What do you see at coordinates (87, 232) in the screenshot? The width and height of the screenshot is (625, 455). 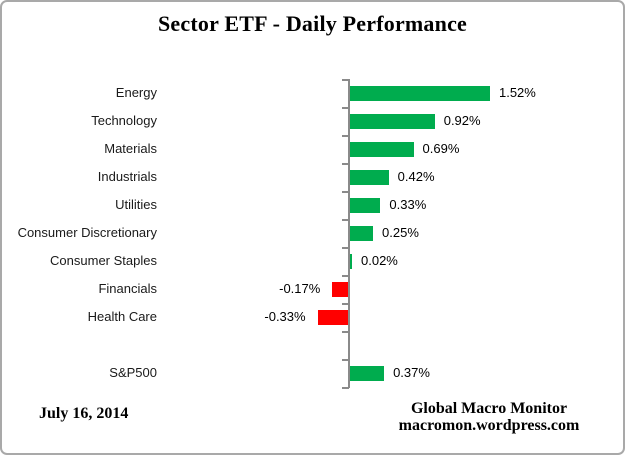 I see `category-label: Consumer Discretionary` at bounding box center [87, 232].